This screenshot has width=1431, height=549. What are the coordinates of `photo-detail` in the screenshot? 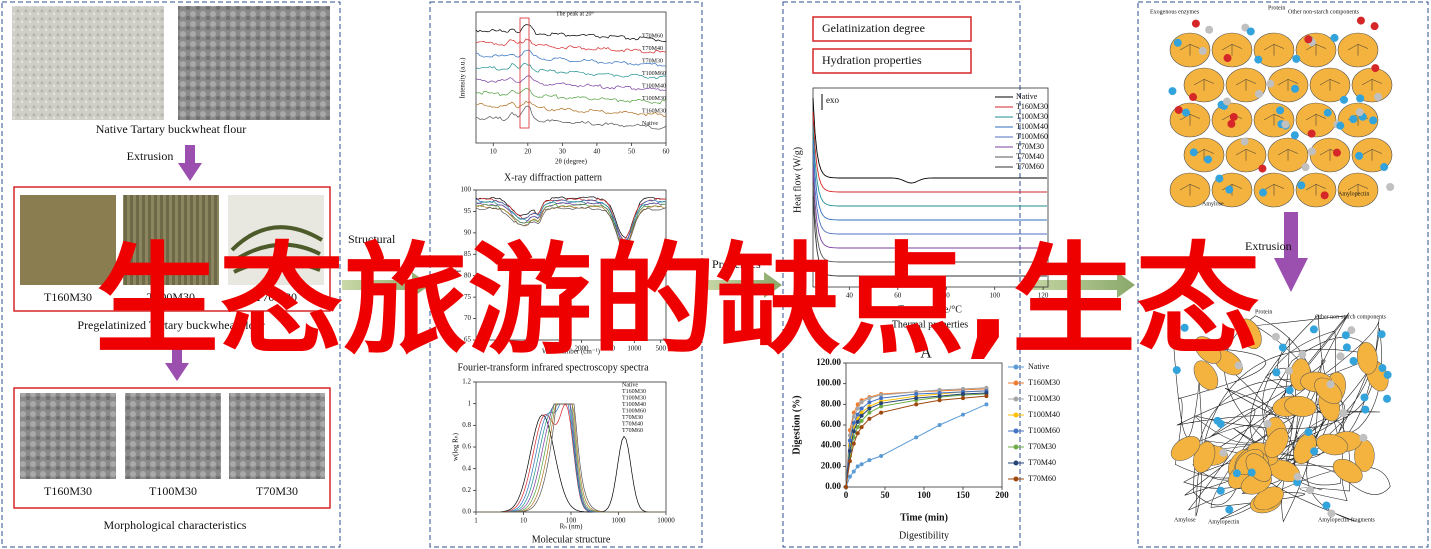 It's located at (277, 249).